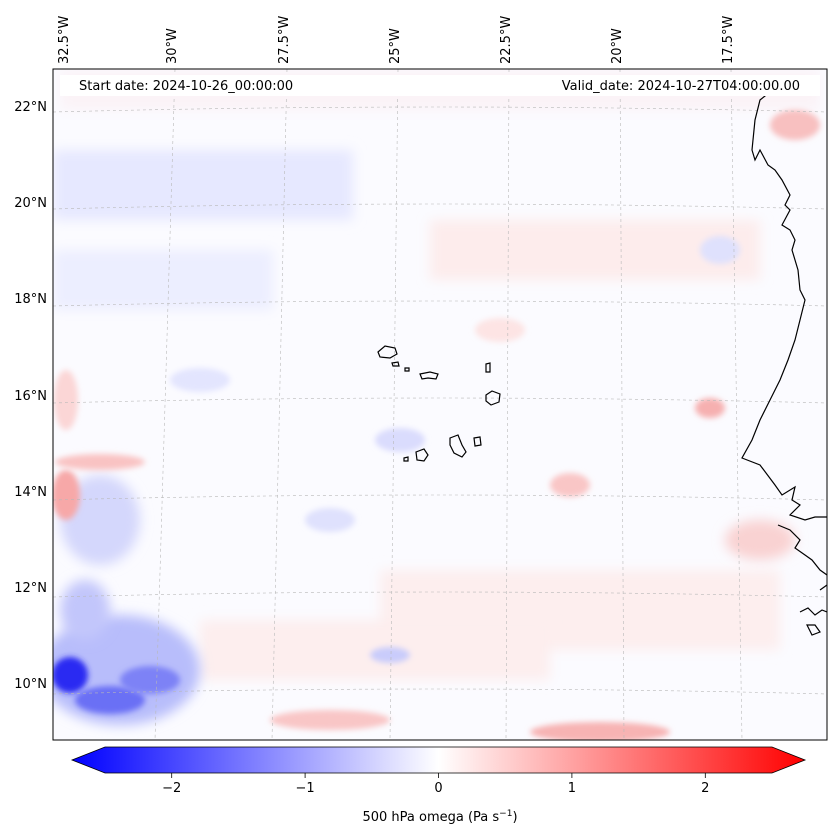 This screenshot has width=837, height=839. I want to click on lat-label: 10°N, so click(30, 684).